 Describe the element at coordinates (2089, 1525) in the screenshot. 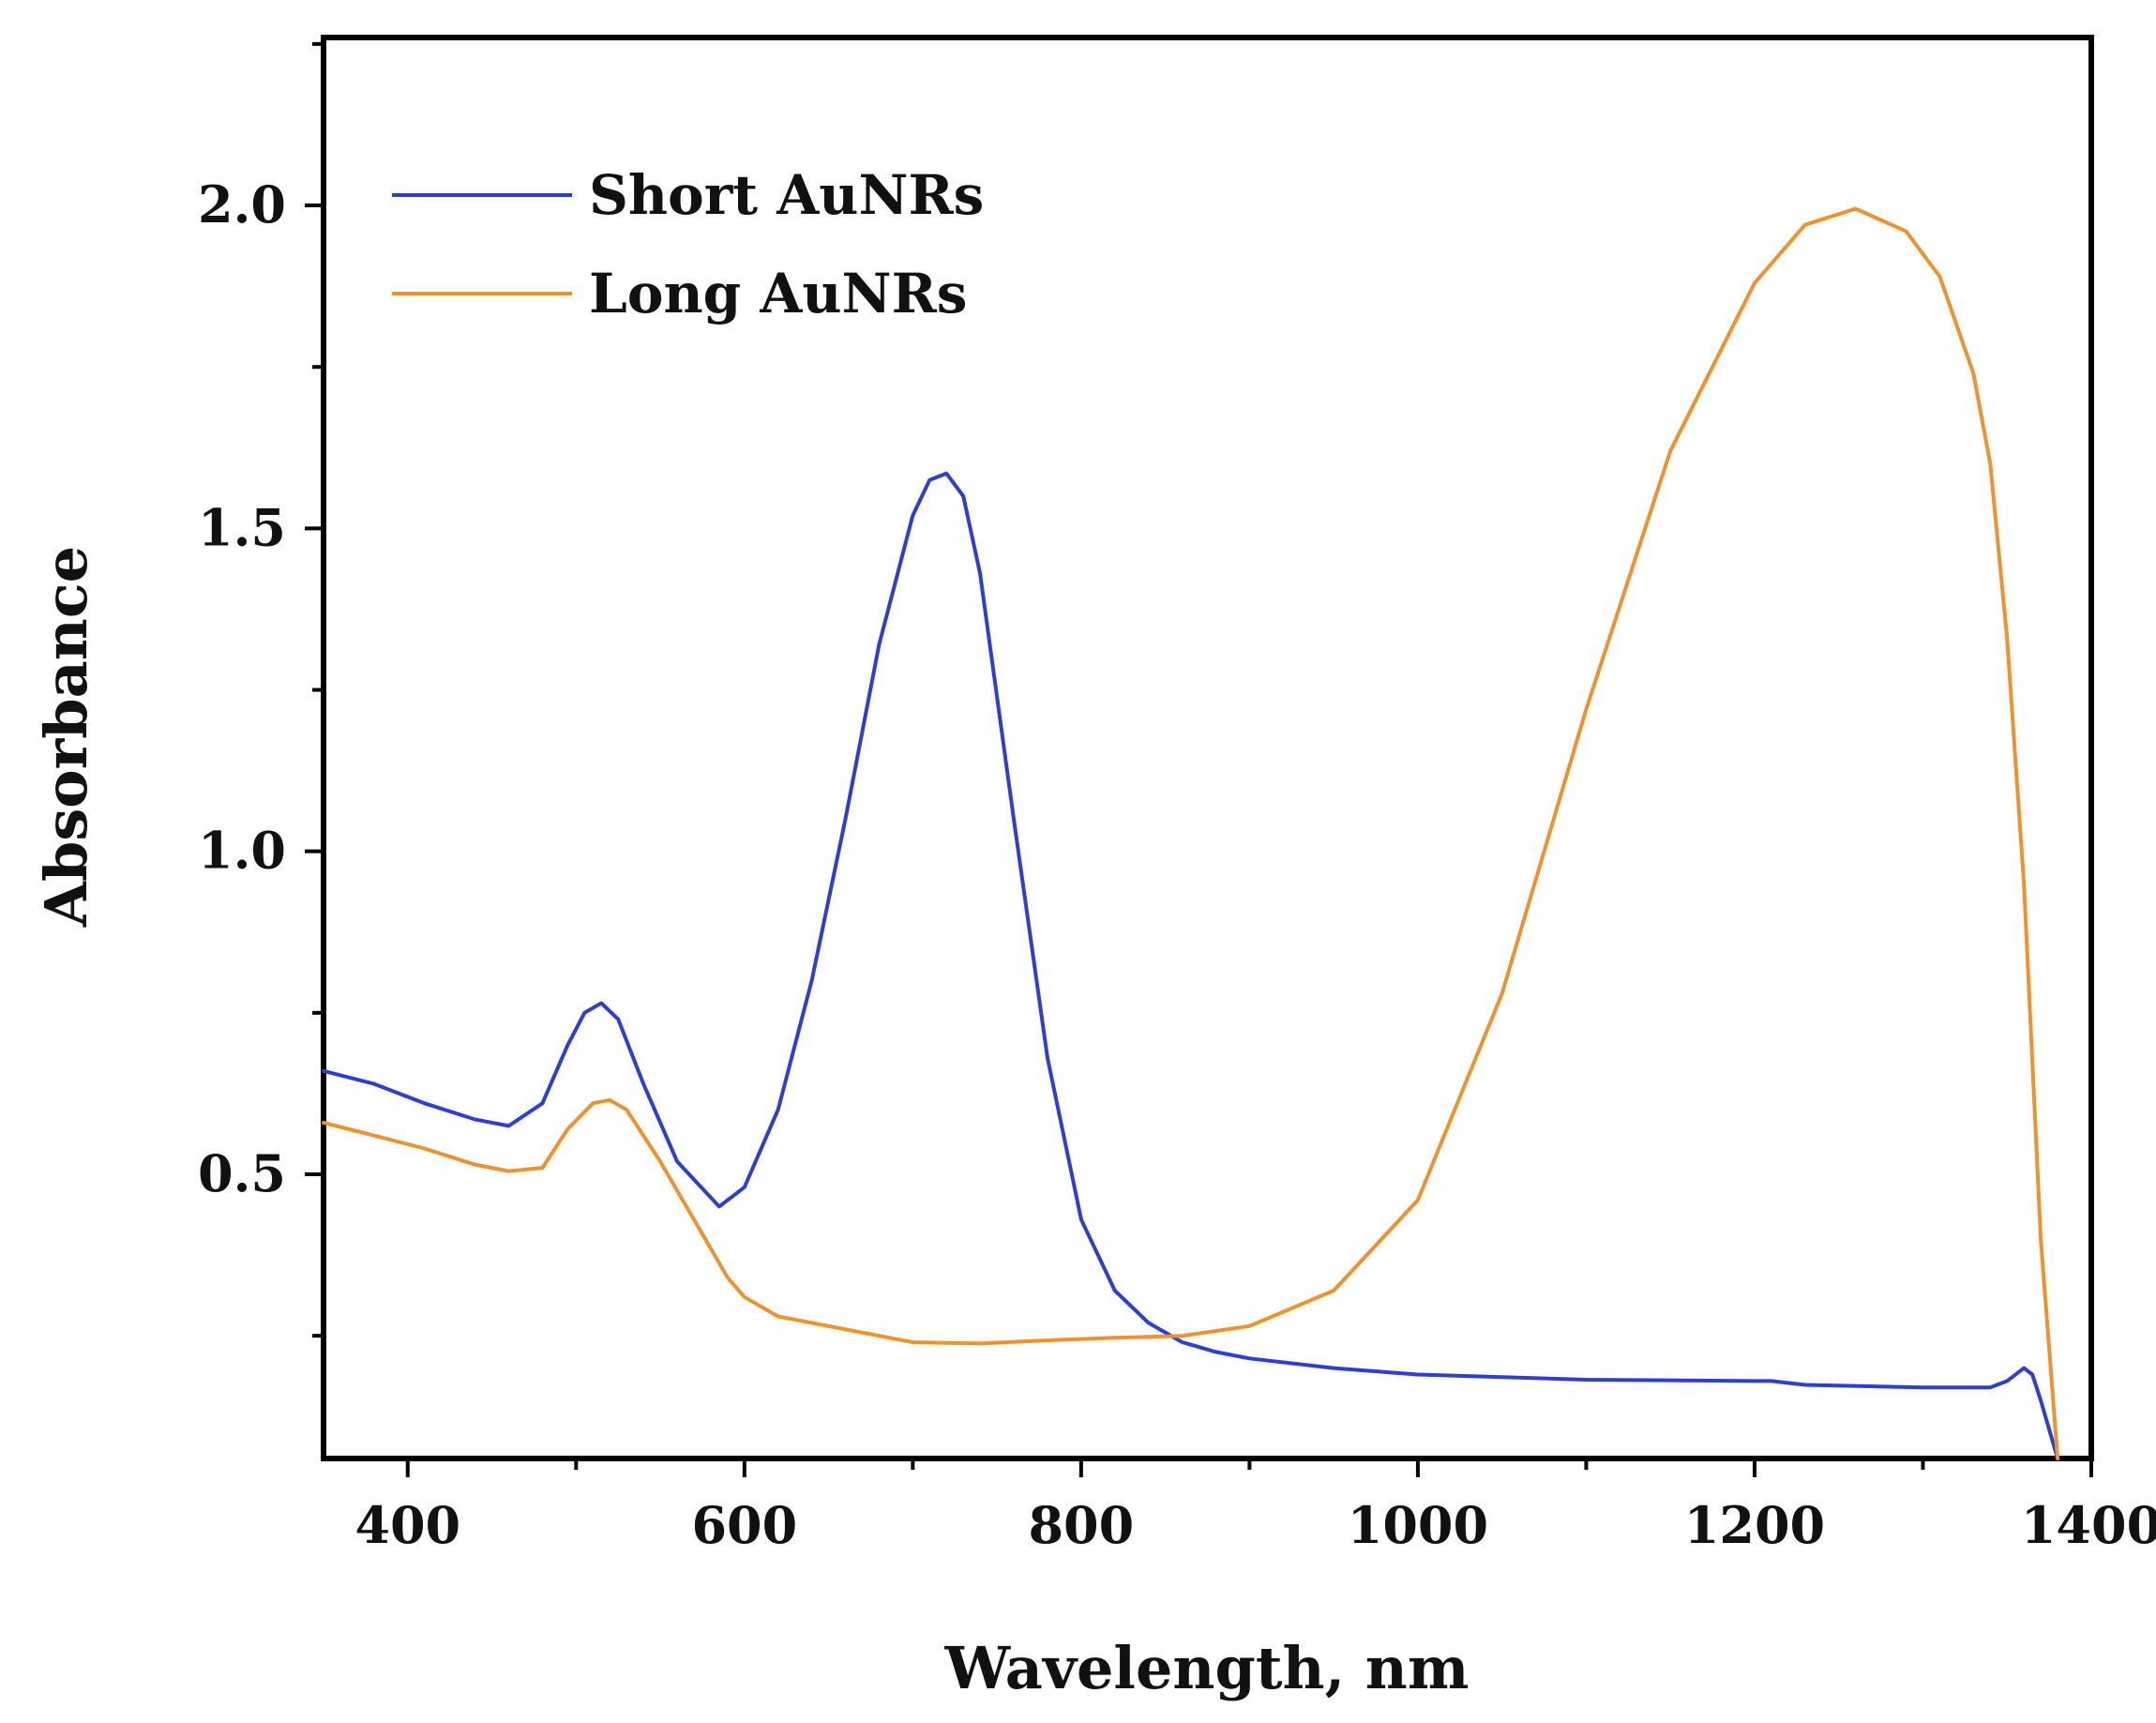

I see `x-tick-label: 1400` at that location.